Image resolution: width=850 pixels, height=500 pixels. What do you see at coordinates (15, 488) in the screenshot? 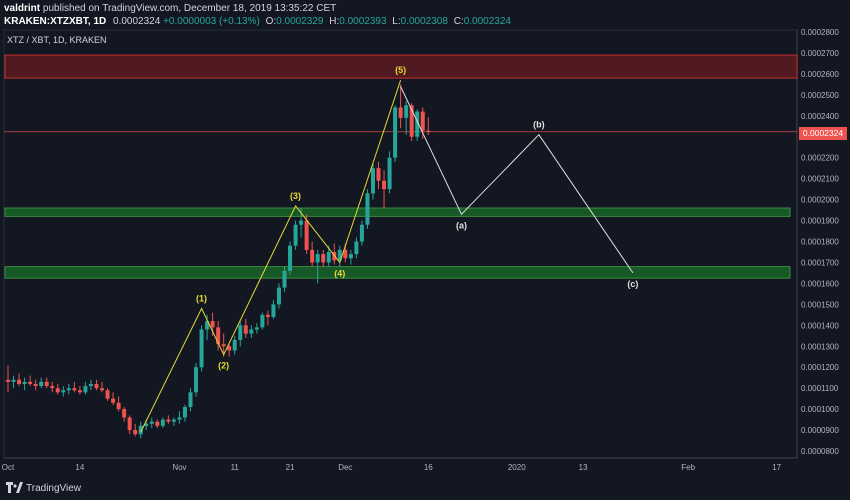
I see `tradingview-logo-icon` at bounding box center [15, 488].